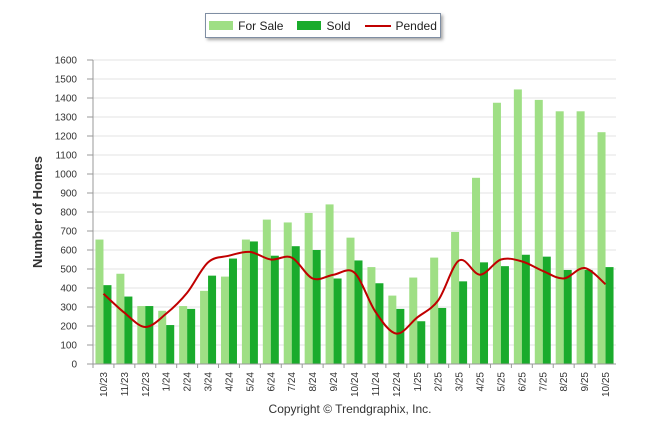 The height and width of the screenshot is (434, 646). Describe the element at coordinates (68, 327) in the screenshot. I see `y-tick-label: 200` at that location.